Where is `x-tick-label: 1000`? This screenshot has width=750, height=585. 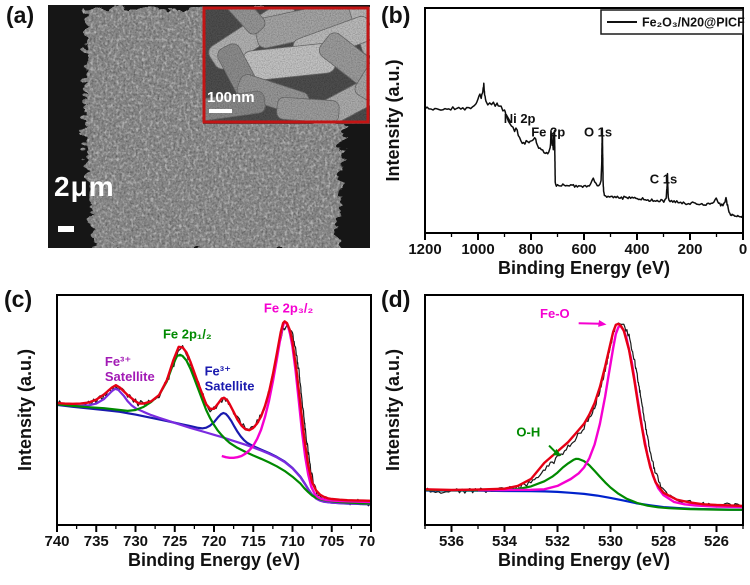
x-tick-label: 1000 is located at coordinates (477, 249).